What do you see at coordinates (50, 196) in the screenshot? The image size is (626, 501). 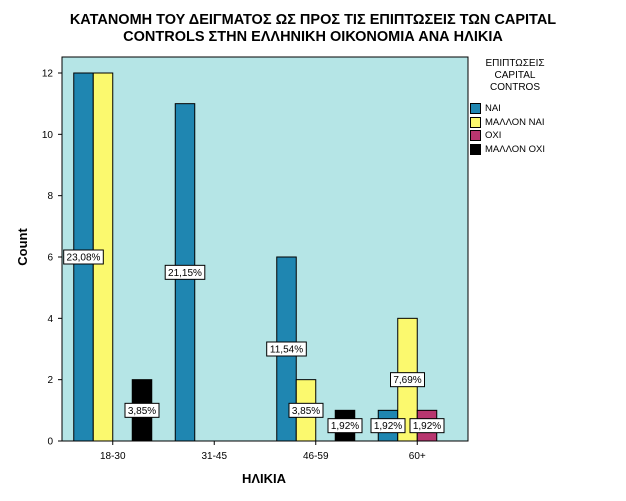 I see `y-tick-label: 8` at bounding box center [50, 196].